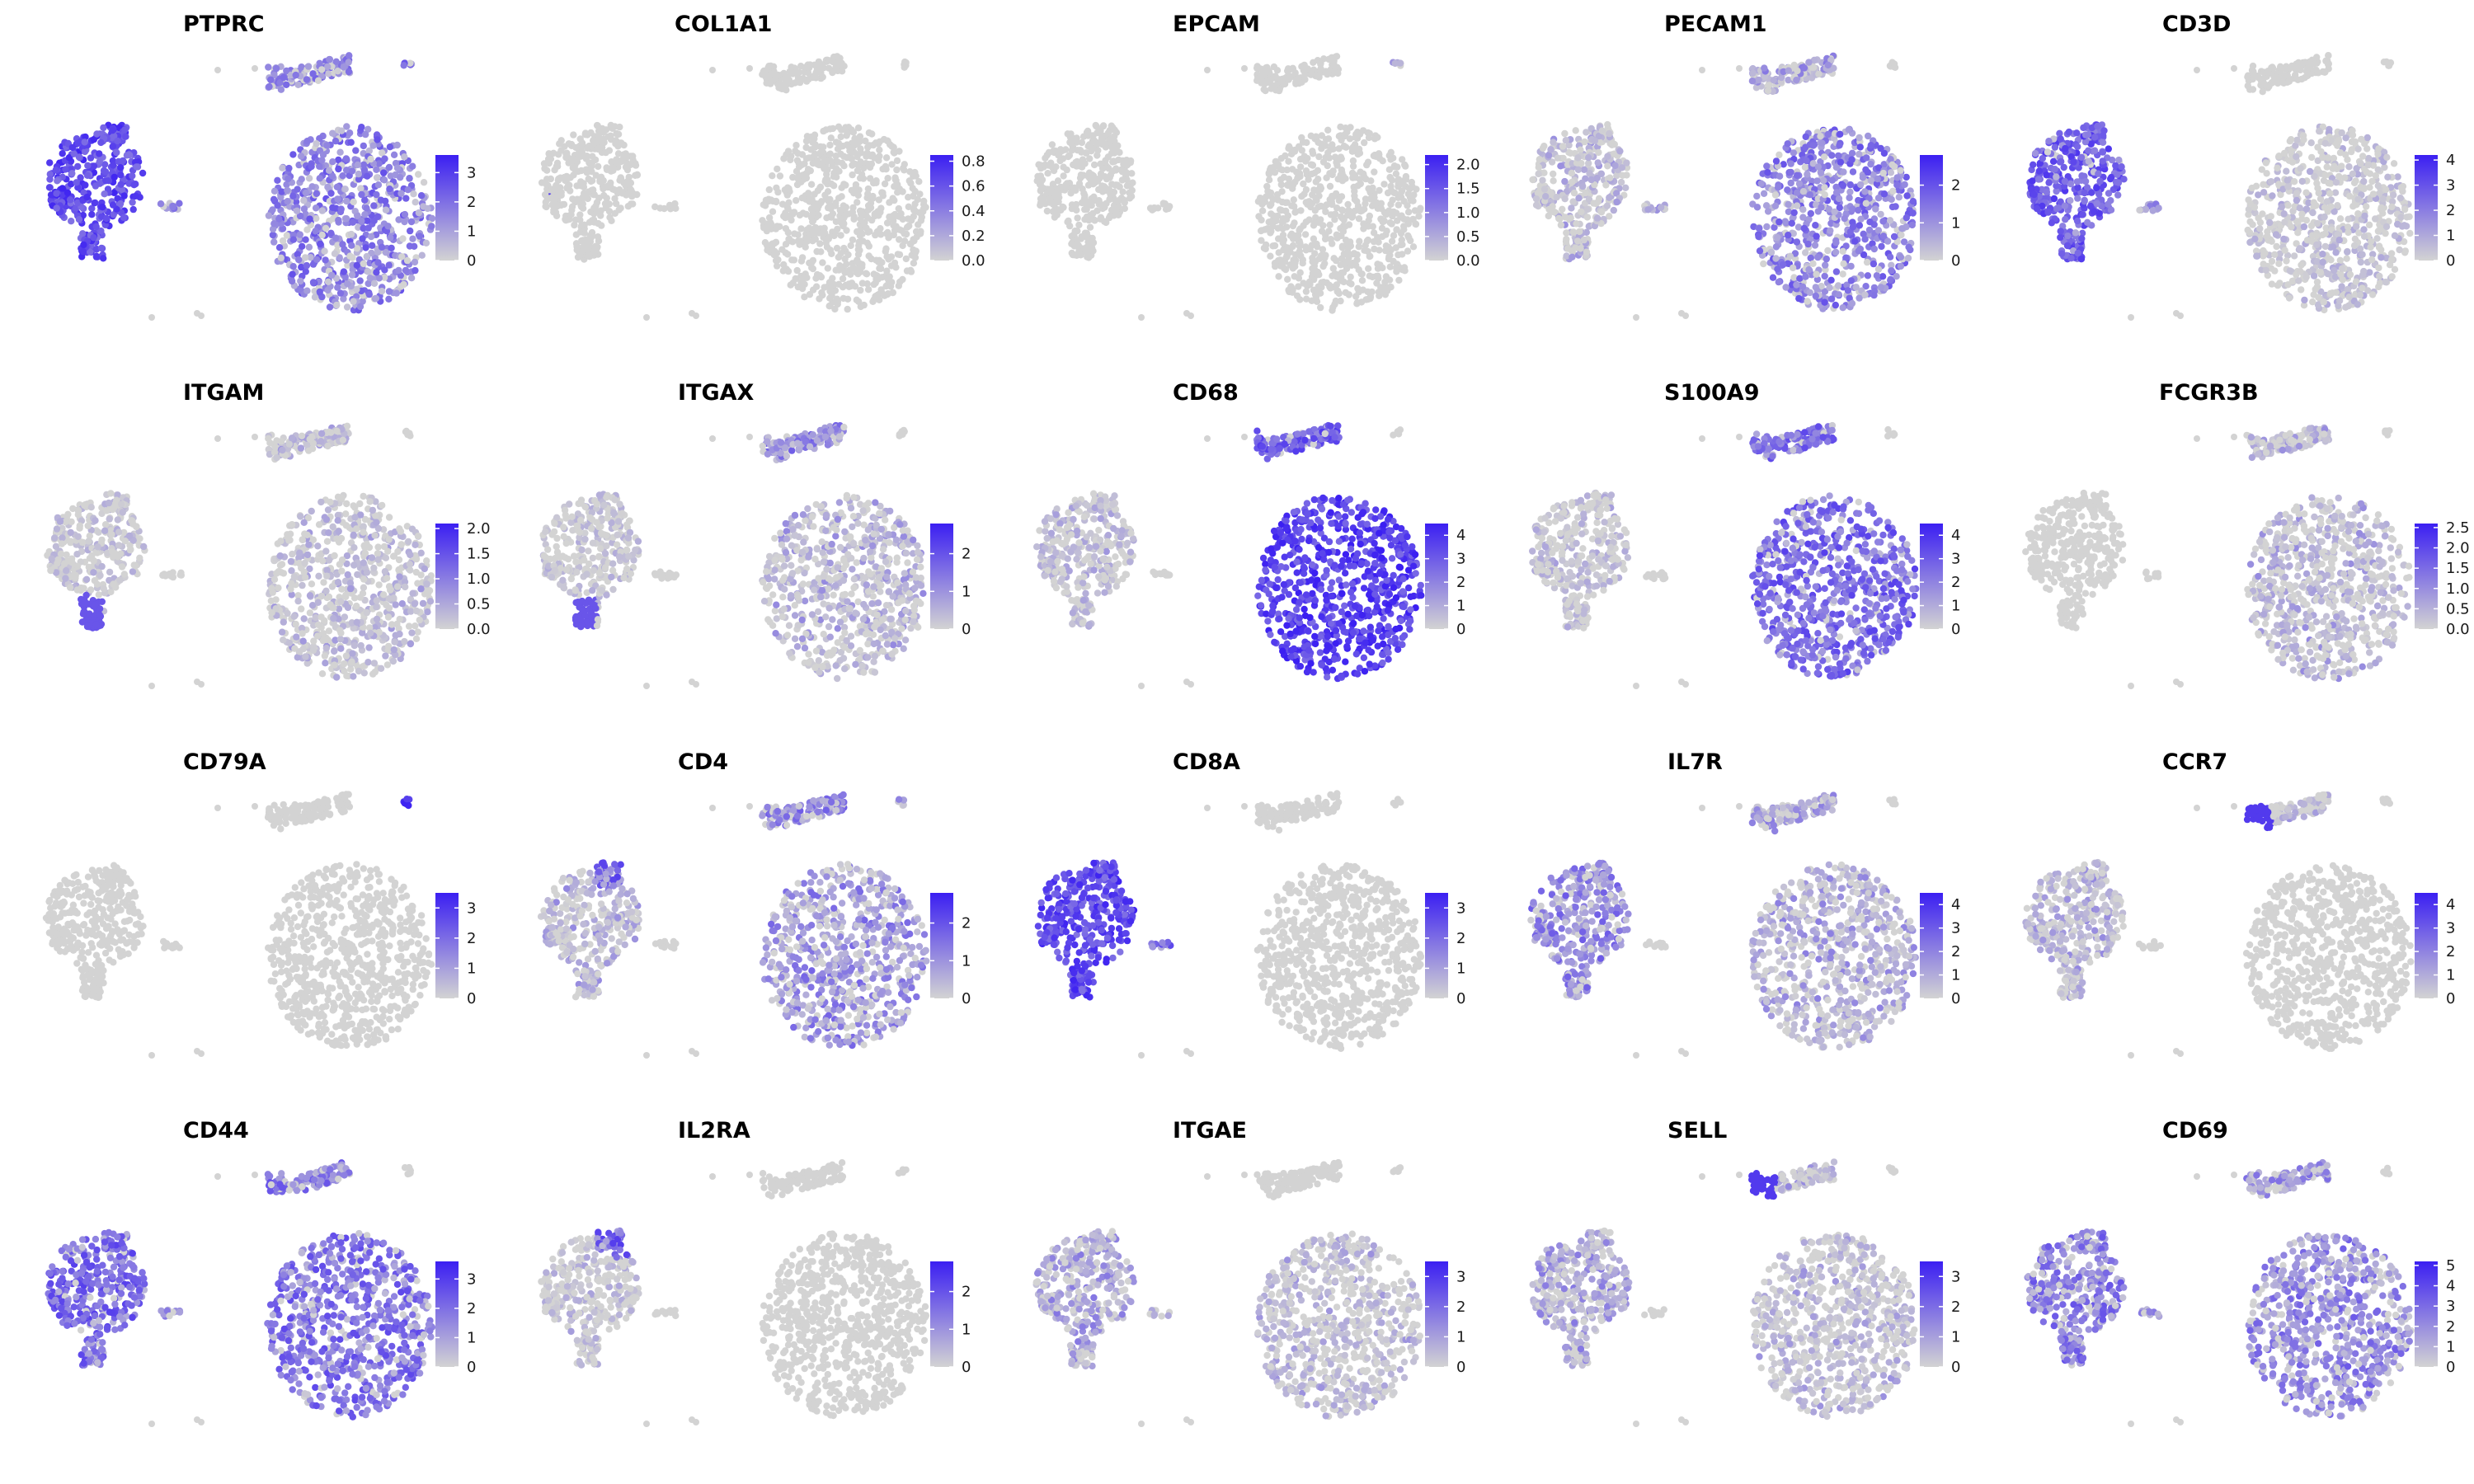  What do you see at coordinates (471, 231) in the screenshot?
I see `colorbar-tick-label: 1` at bounding box center [471, 231].